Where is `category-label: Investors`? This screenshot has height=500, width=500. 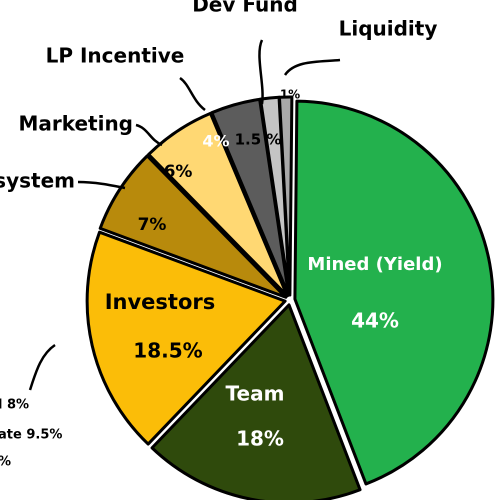 category-label: Investors is located at coordinates (160, 302).